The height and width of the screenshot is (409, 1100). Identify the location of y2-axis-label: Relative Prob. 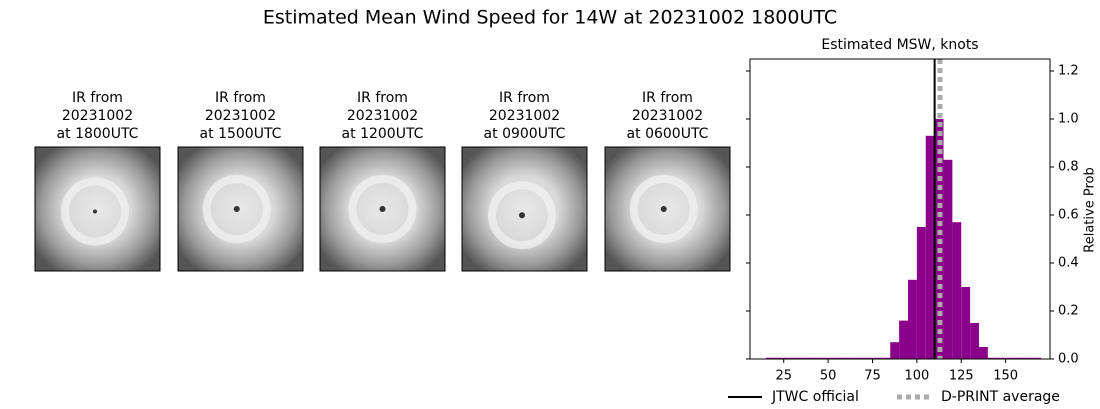
(1090, 209).